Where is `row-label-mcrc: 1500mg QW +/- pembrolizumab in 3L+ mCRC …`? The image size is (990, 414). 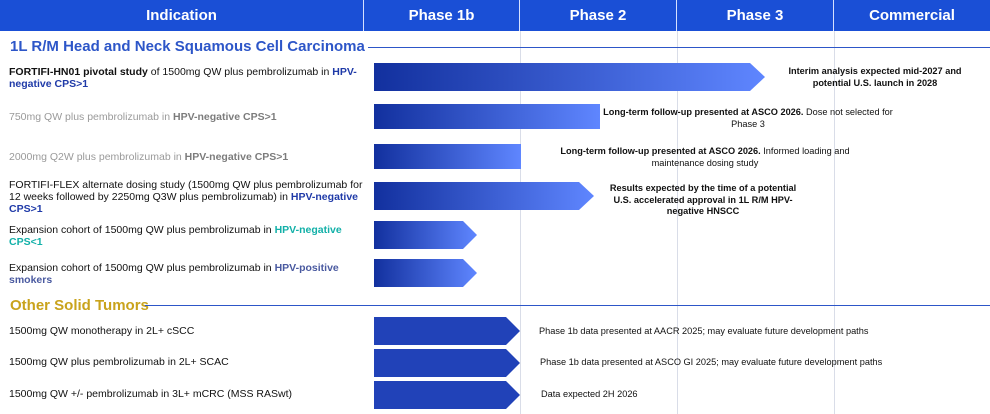
row-label-mcrc: 1500mg QW +/- pembrolizumab in 3L+ mCRC … is located at coordinates (151, 394).